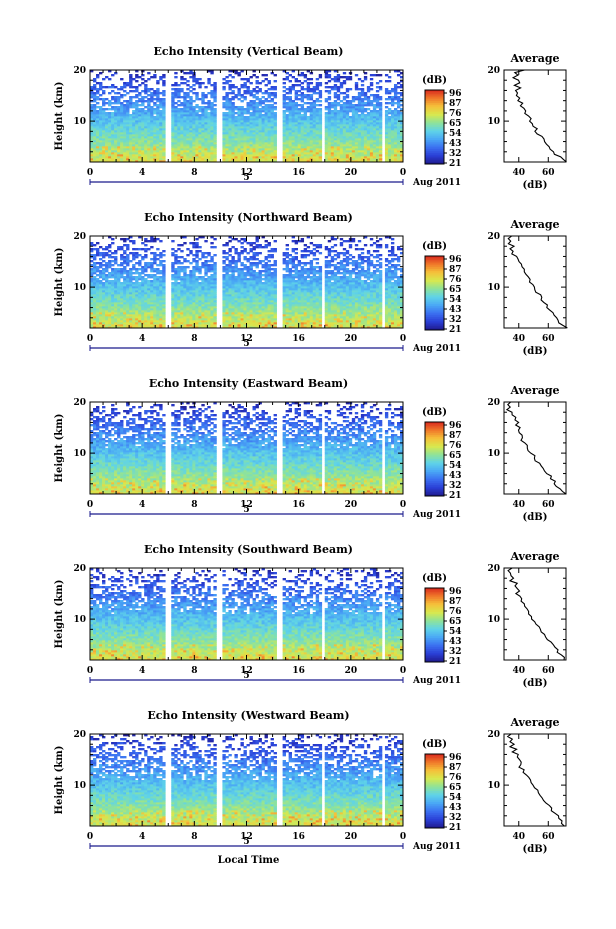 The height and width of the screenshot is (929, 616). Describe the element at coordinates (434, 113) in the screenshot. I see `colorbar-band` at that location.